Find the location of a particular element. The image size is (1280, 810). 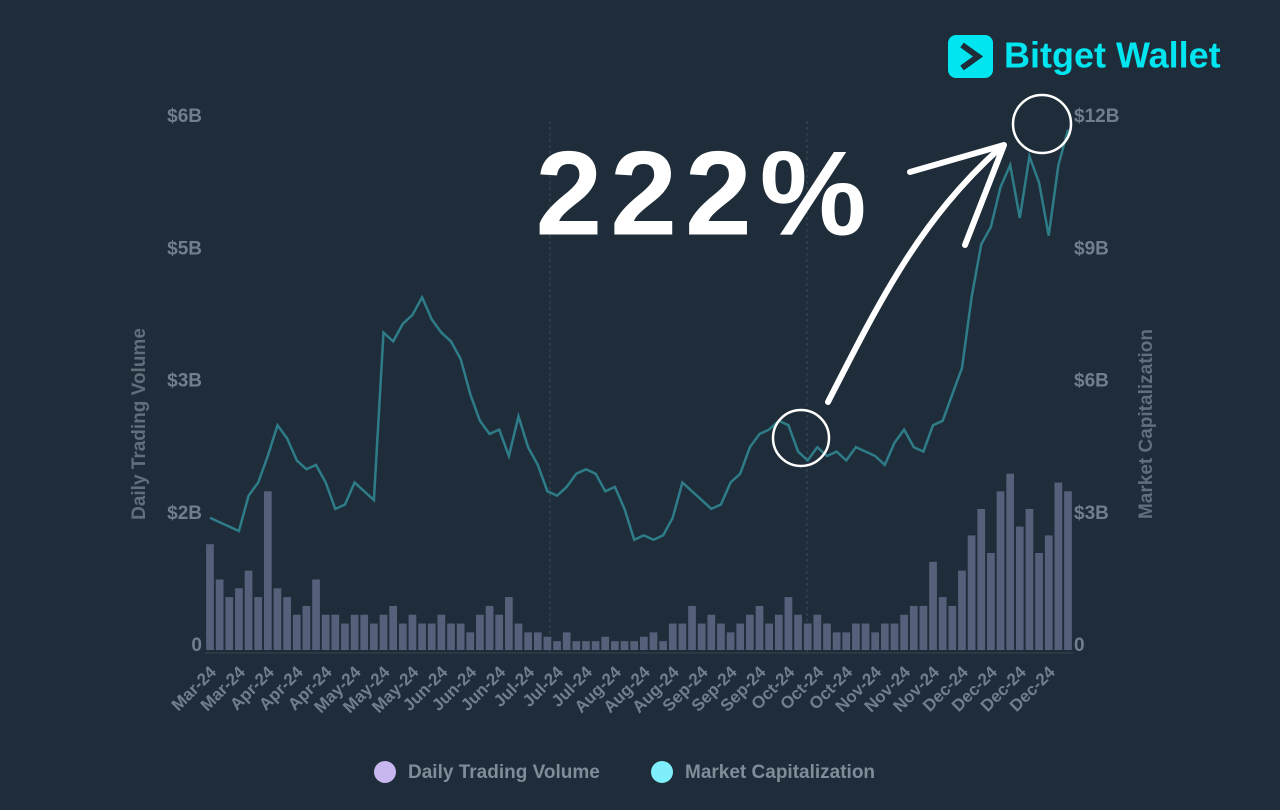

y-tick-label: $3B is located at coordinates (184, 381).